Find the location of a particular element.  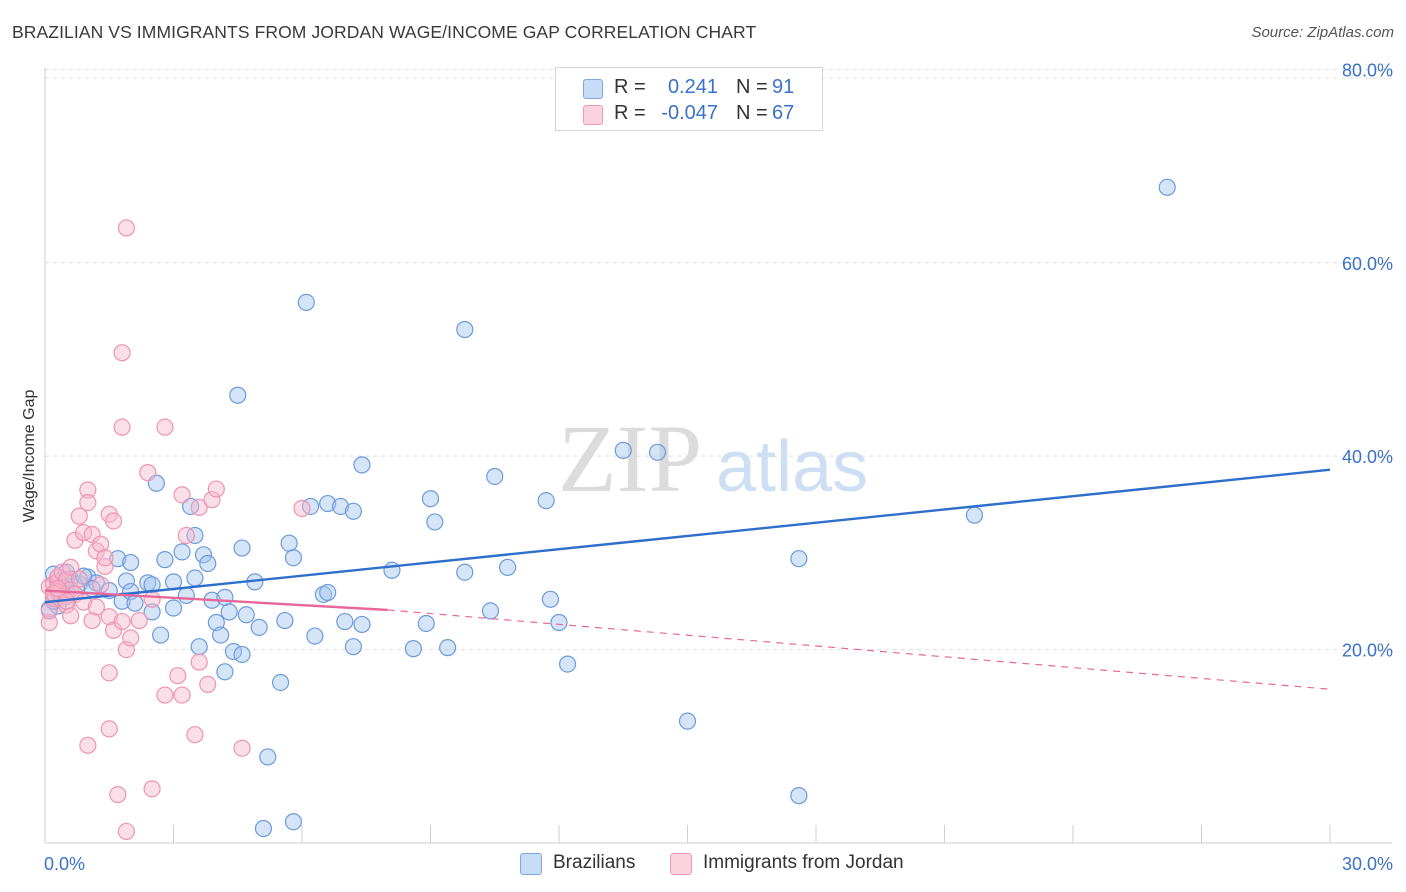

n-label: N = is located at coordinates (752, 113).